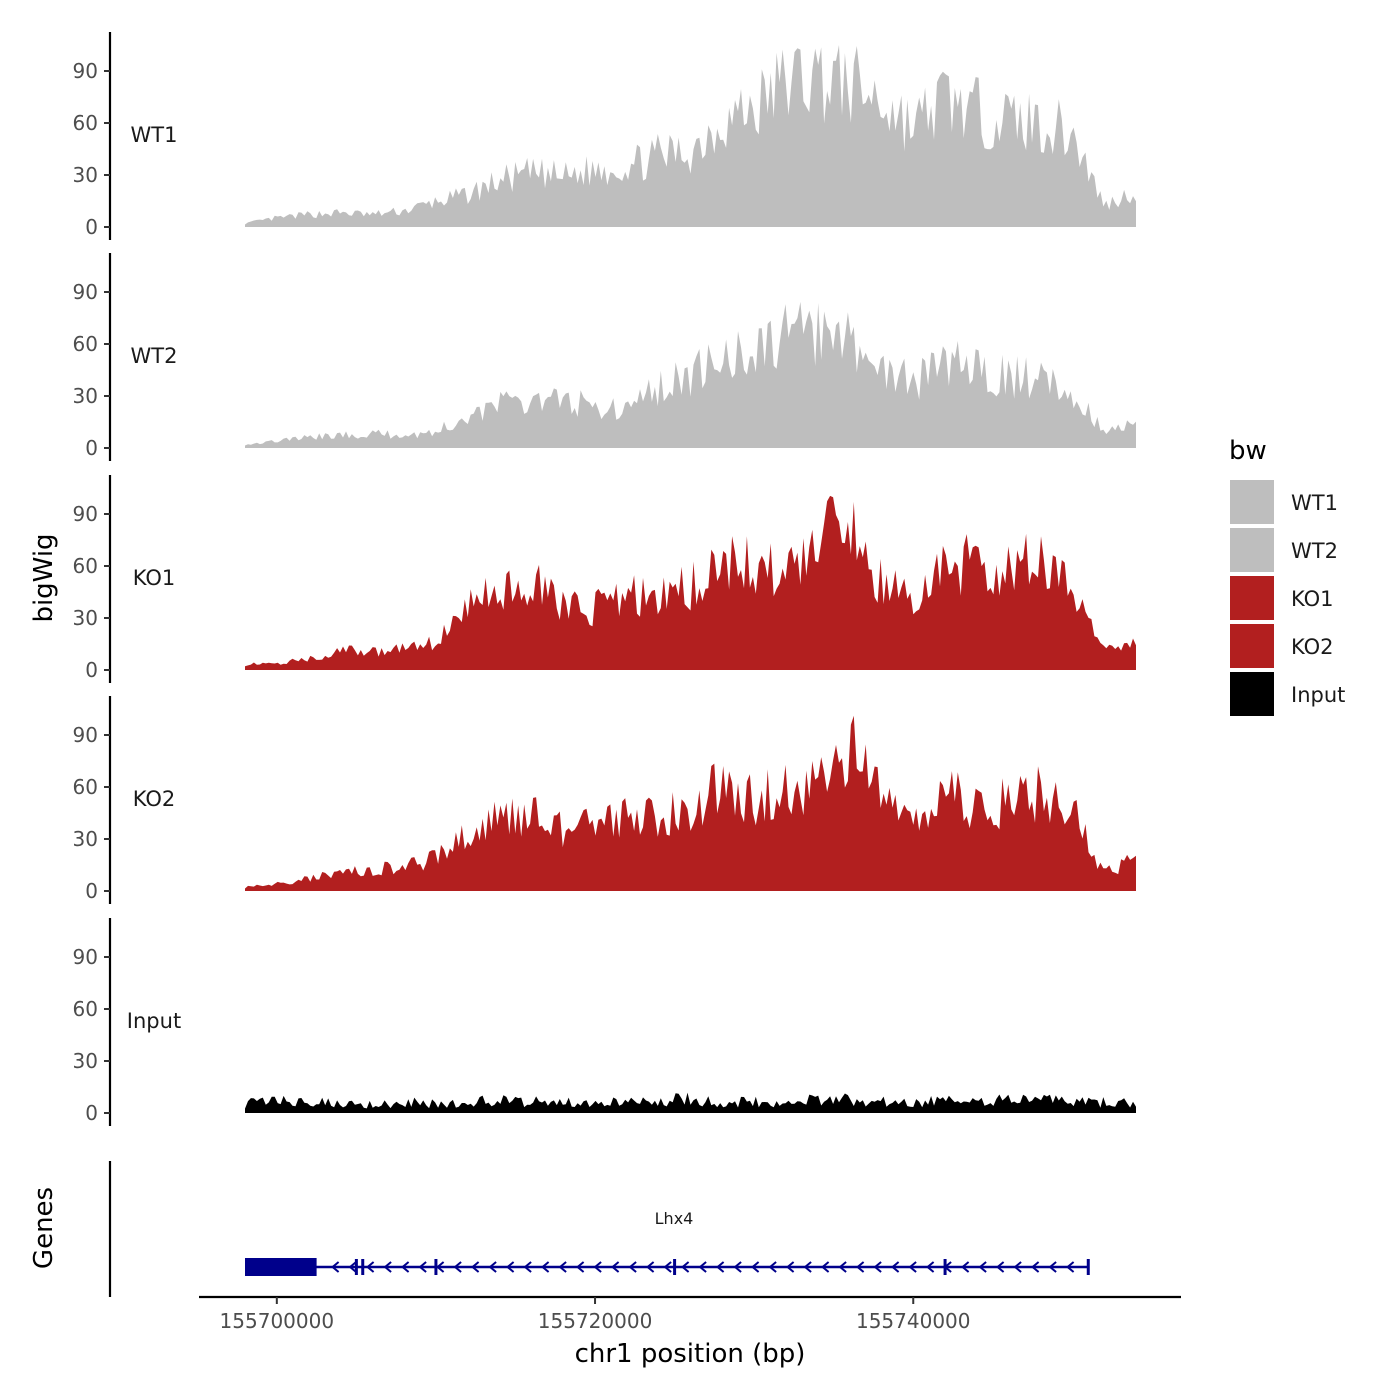 This screenshot has width=1400, height=1400. I want to click on area-wt2, so click(690, 374).